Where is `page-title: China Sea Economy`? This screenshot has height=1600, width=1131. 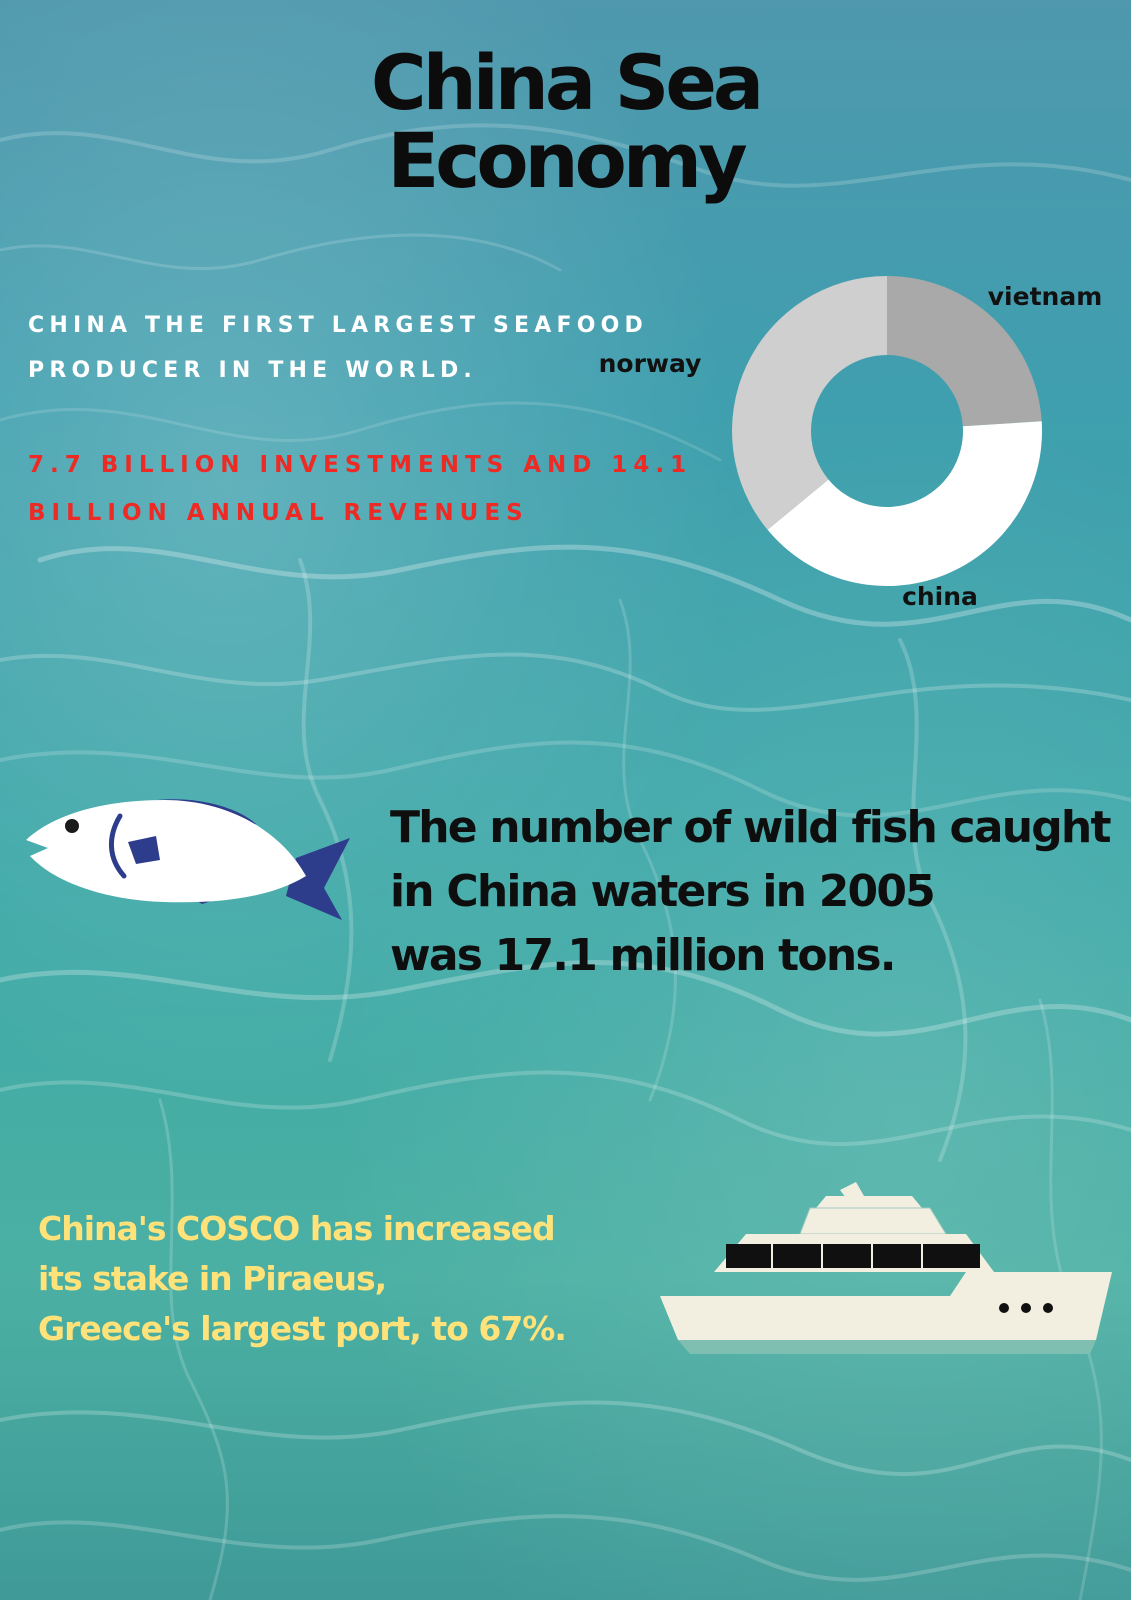 page-title: China Sea Economy is located at coordinates (565, 122).